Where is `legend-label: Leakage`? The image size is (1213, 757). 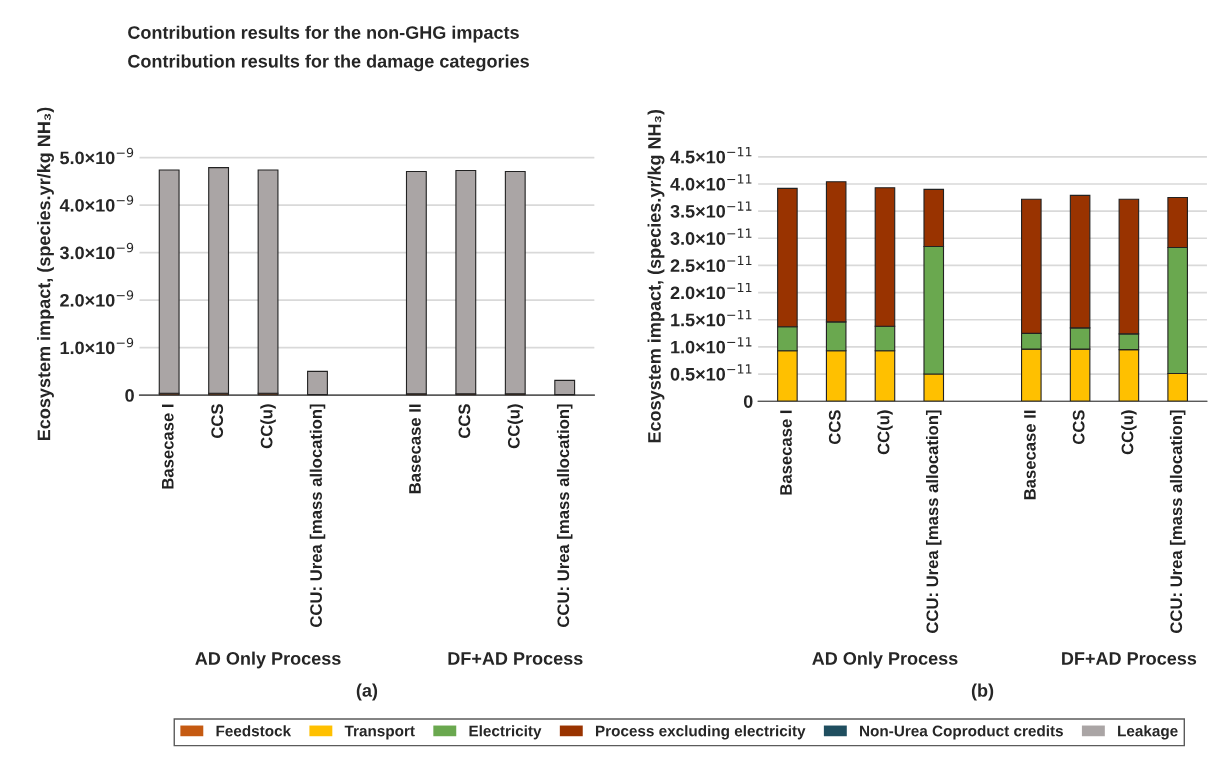
legend-label: Leakage is located at coordinates (1148, 732).